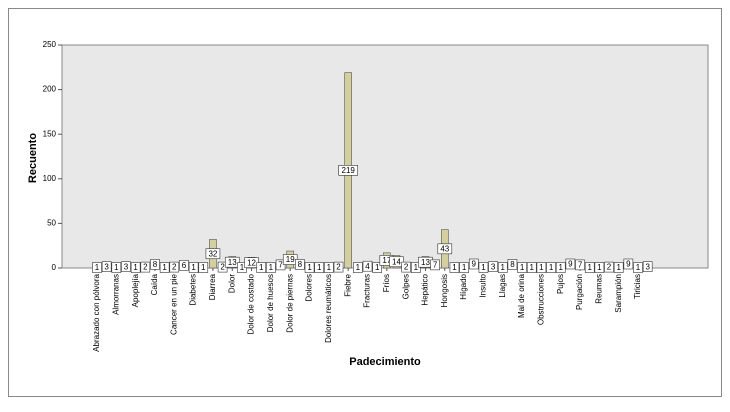  Describe the element at coordinates (386, 260) in the screenshot. I see `value-label: 17` at that location.